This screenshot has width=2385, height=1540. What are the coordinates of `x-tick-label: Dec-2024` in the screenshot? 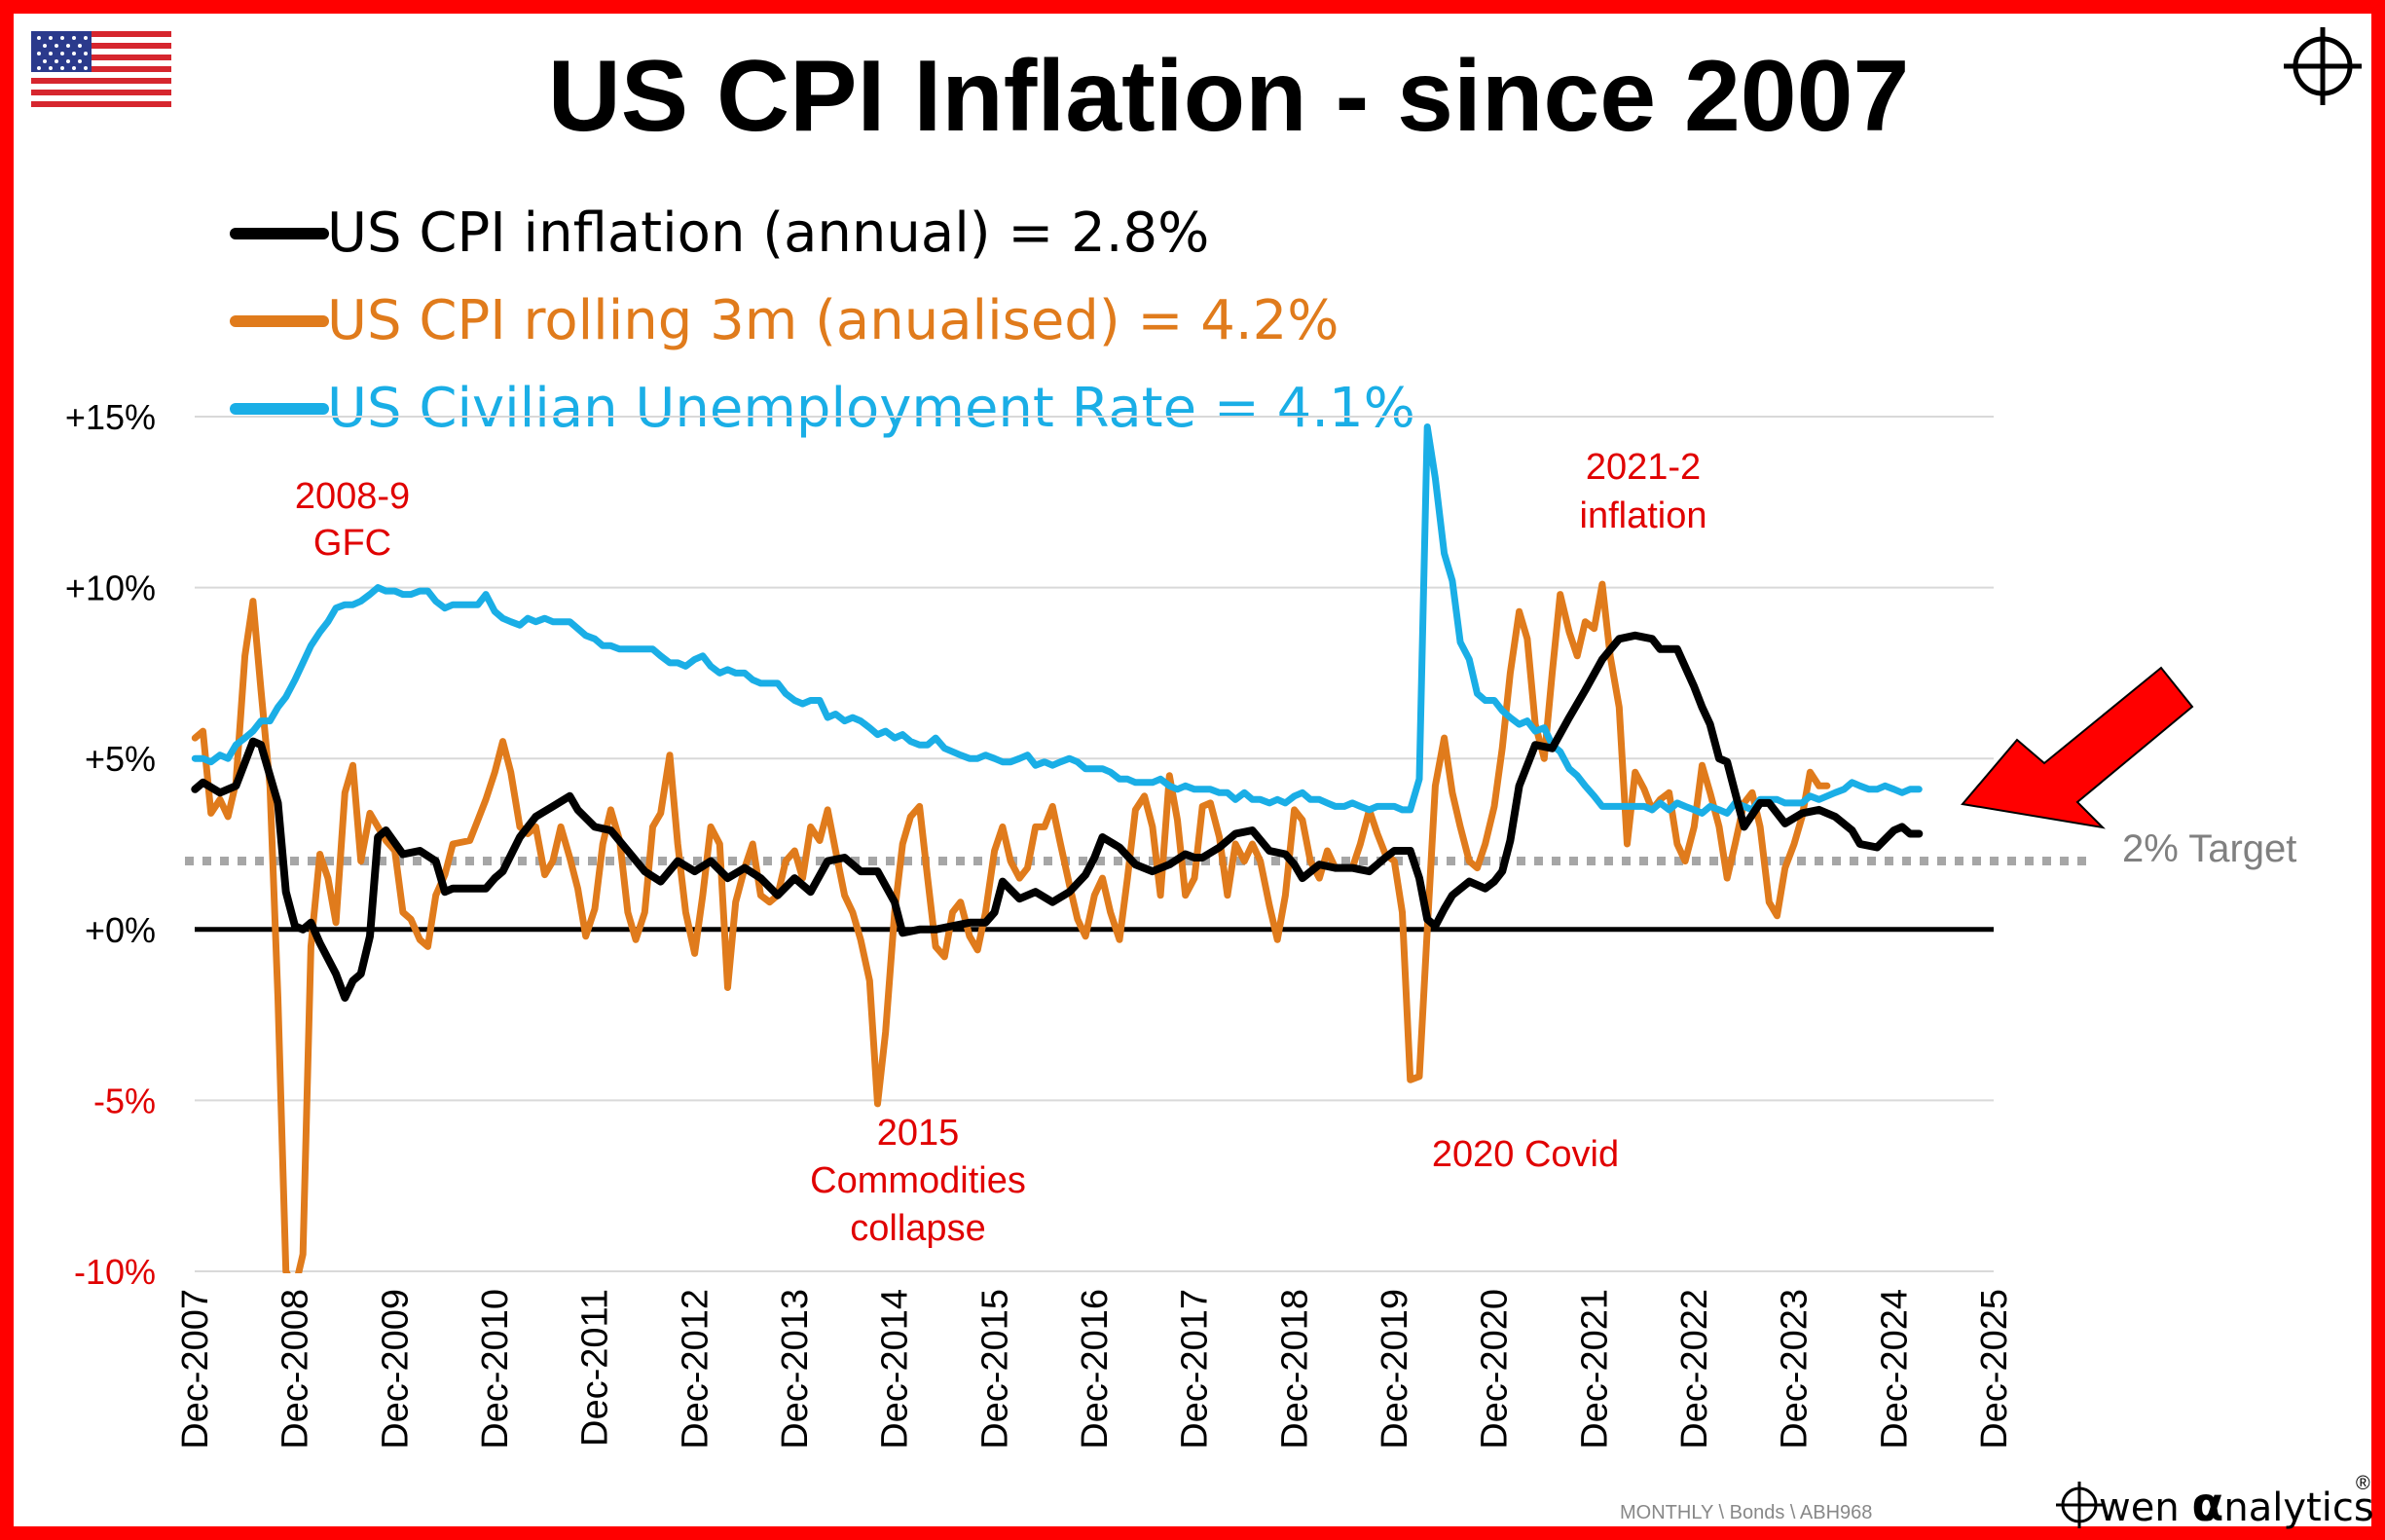 It's located at (1894, 1369).